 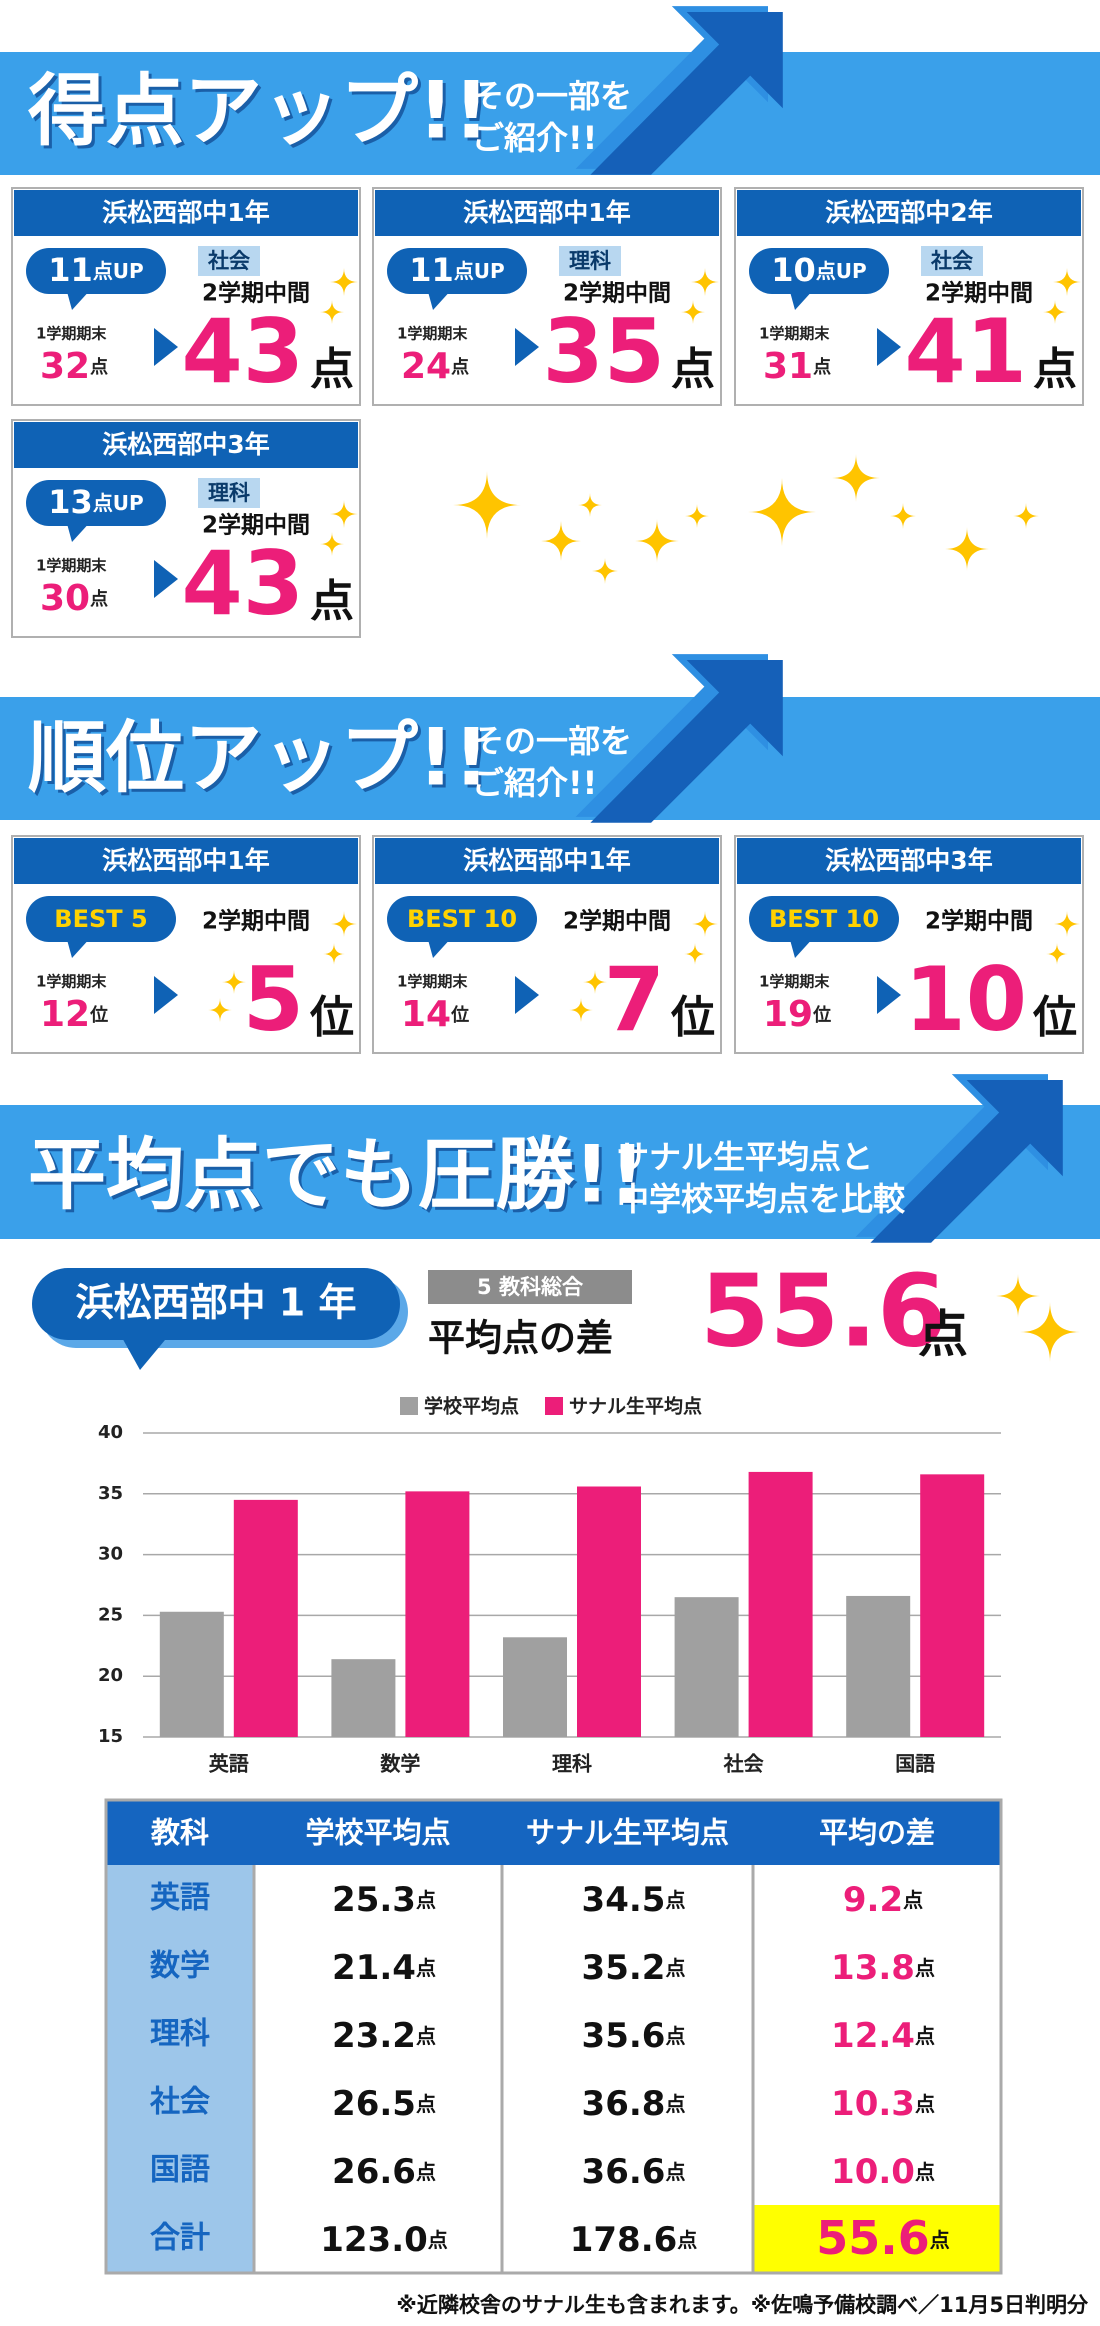 I want to click on banner-subtitle: その一部を, so click(x=552, y=741).